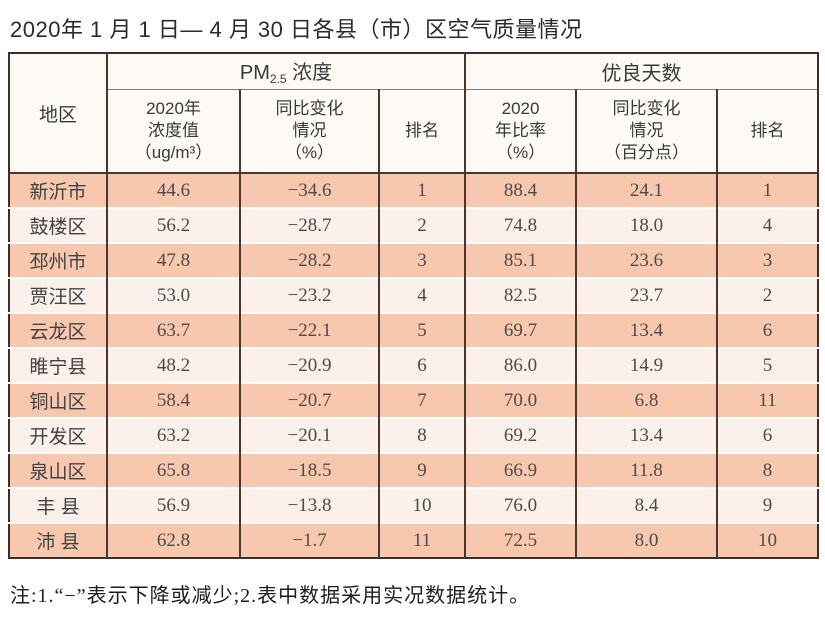 Image resolution: width=825 pixels, height=620 pixels. I want to click on table-row: 鼓楼区 56.2 −28.7 2 74.8 18.0 4, so click(414, 225).